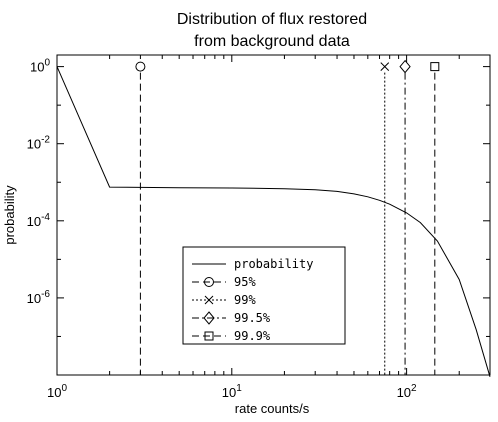  I want to click on y-tick-label: 10⁻⁶, so click(39, 297).